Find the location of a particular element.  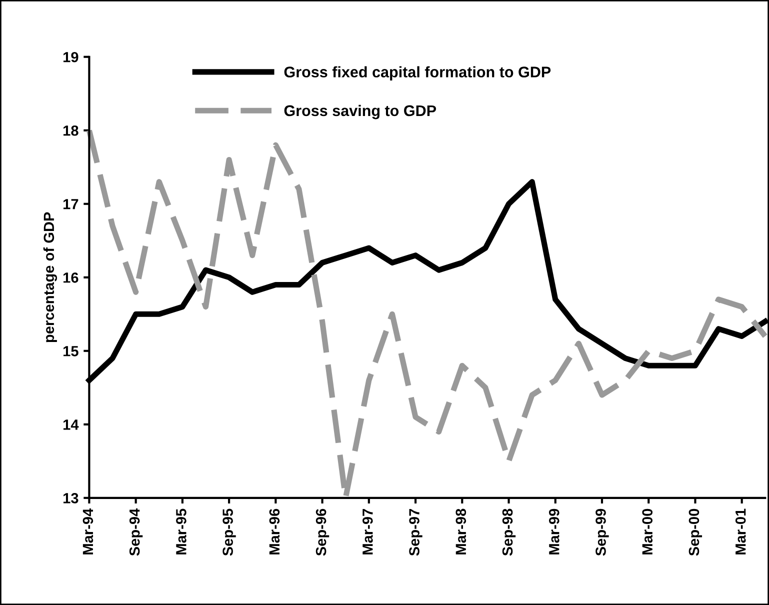

x-tick-label: Mar-99 is located at coordinates (554, 531).